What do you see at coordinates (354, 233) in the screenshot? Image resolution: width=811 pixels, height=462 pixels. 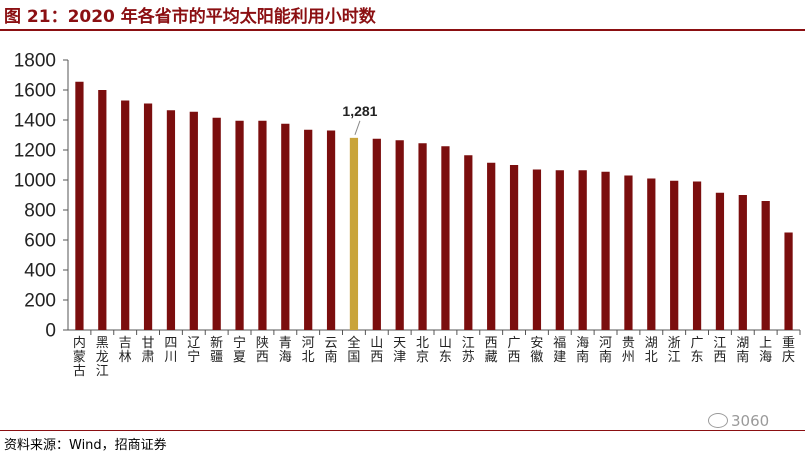 I see `highlight-bar` at bounding box center [354, 233].